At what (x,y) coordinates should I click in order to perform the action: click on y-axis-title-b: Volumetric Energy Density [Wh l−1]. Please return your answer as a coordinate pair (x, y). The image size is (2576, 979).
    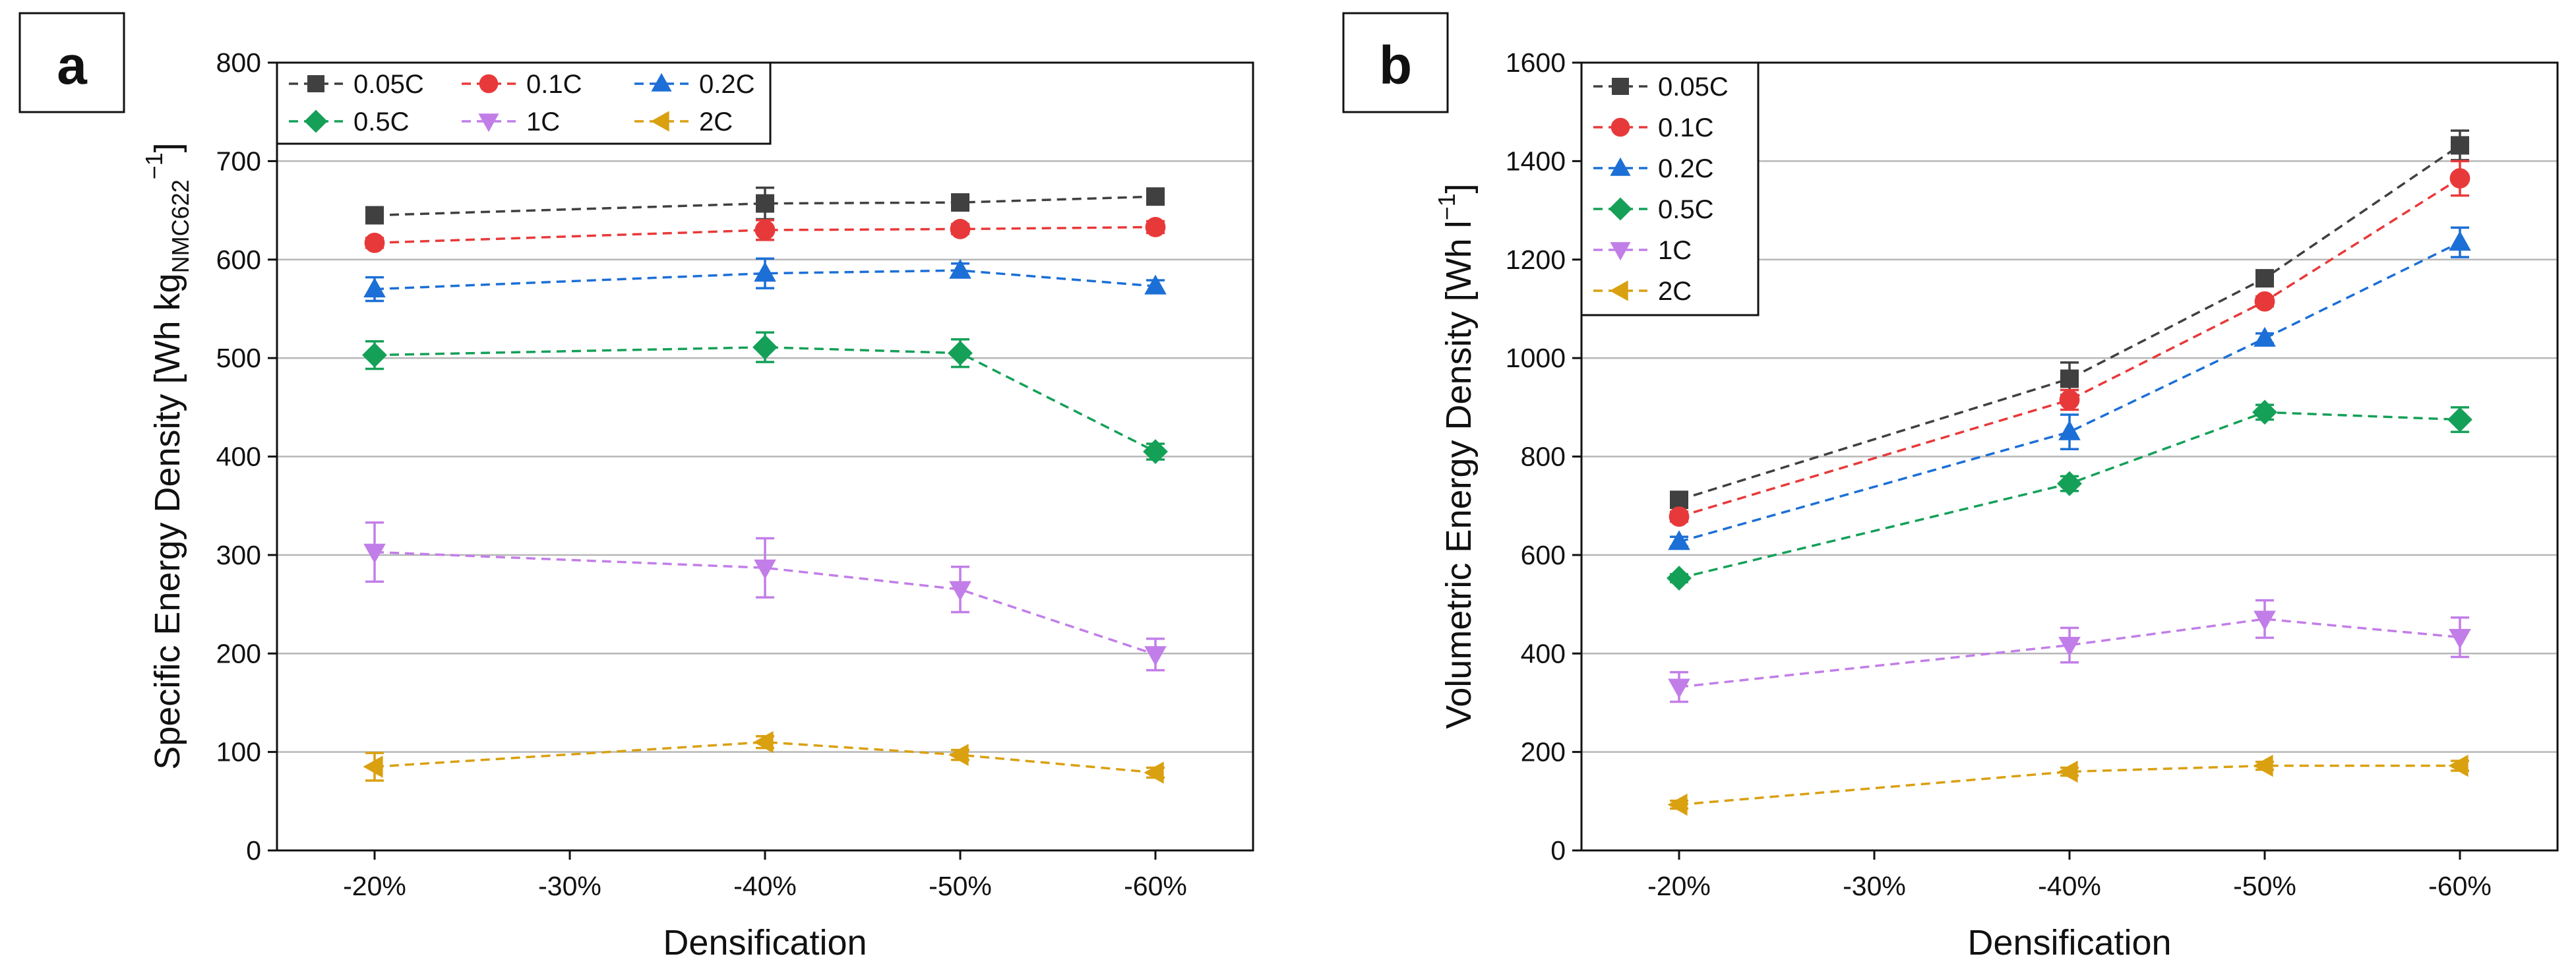
    Looking at the image, I should click on (1456, 455).